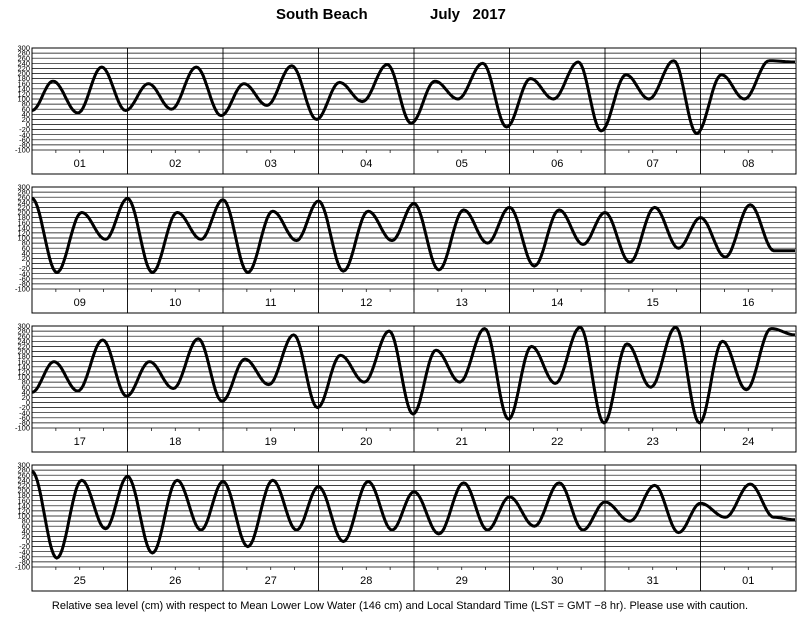 The image size is (800, 618). I want to click on day-label: 24, so click(748, 442).